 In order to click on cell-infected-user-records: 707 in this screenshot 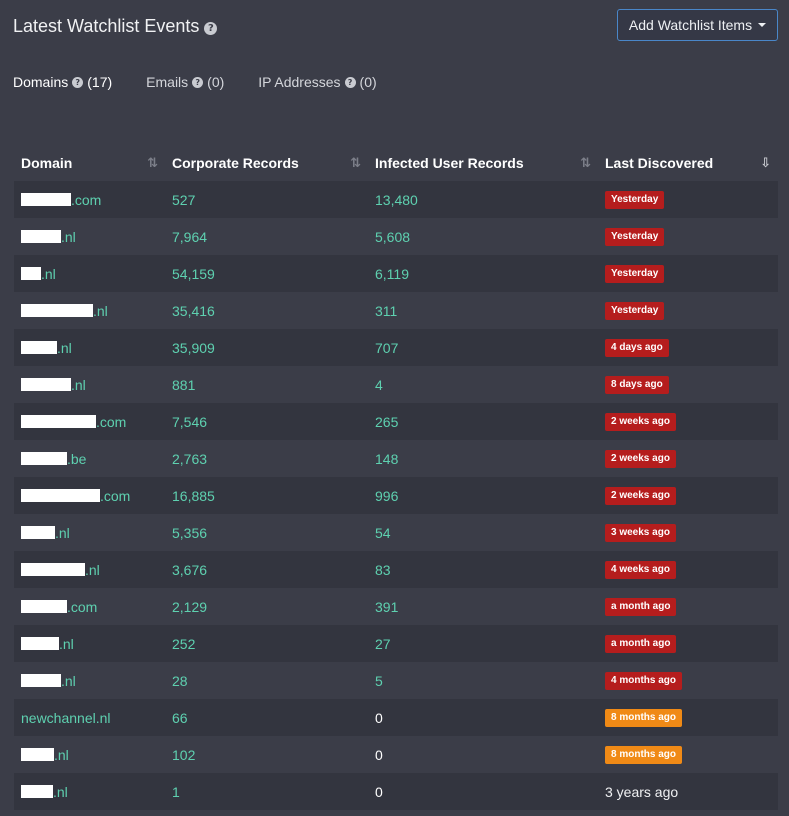, I will do `click(483, 348)`.